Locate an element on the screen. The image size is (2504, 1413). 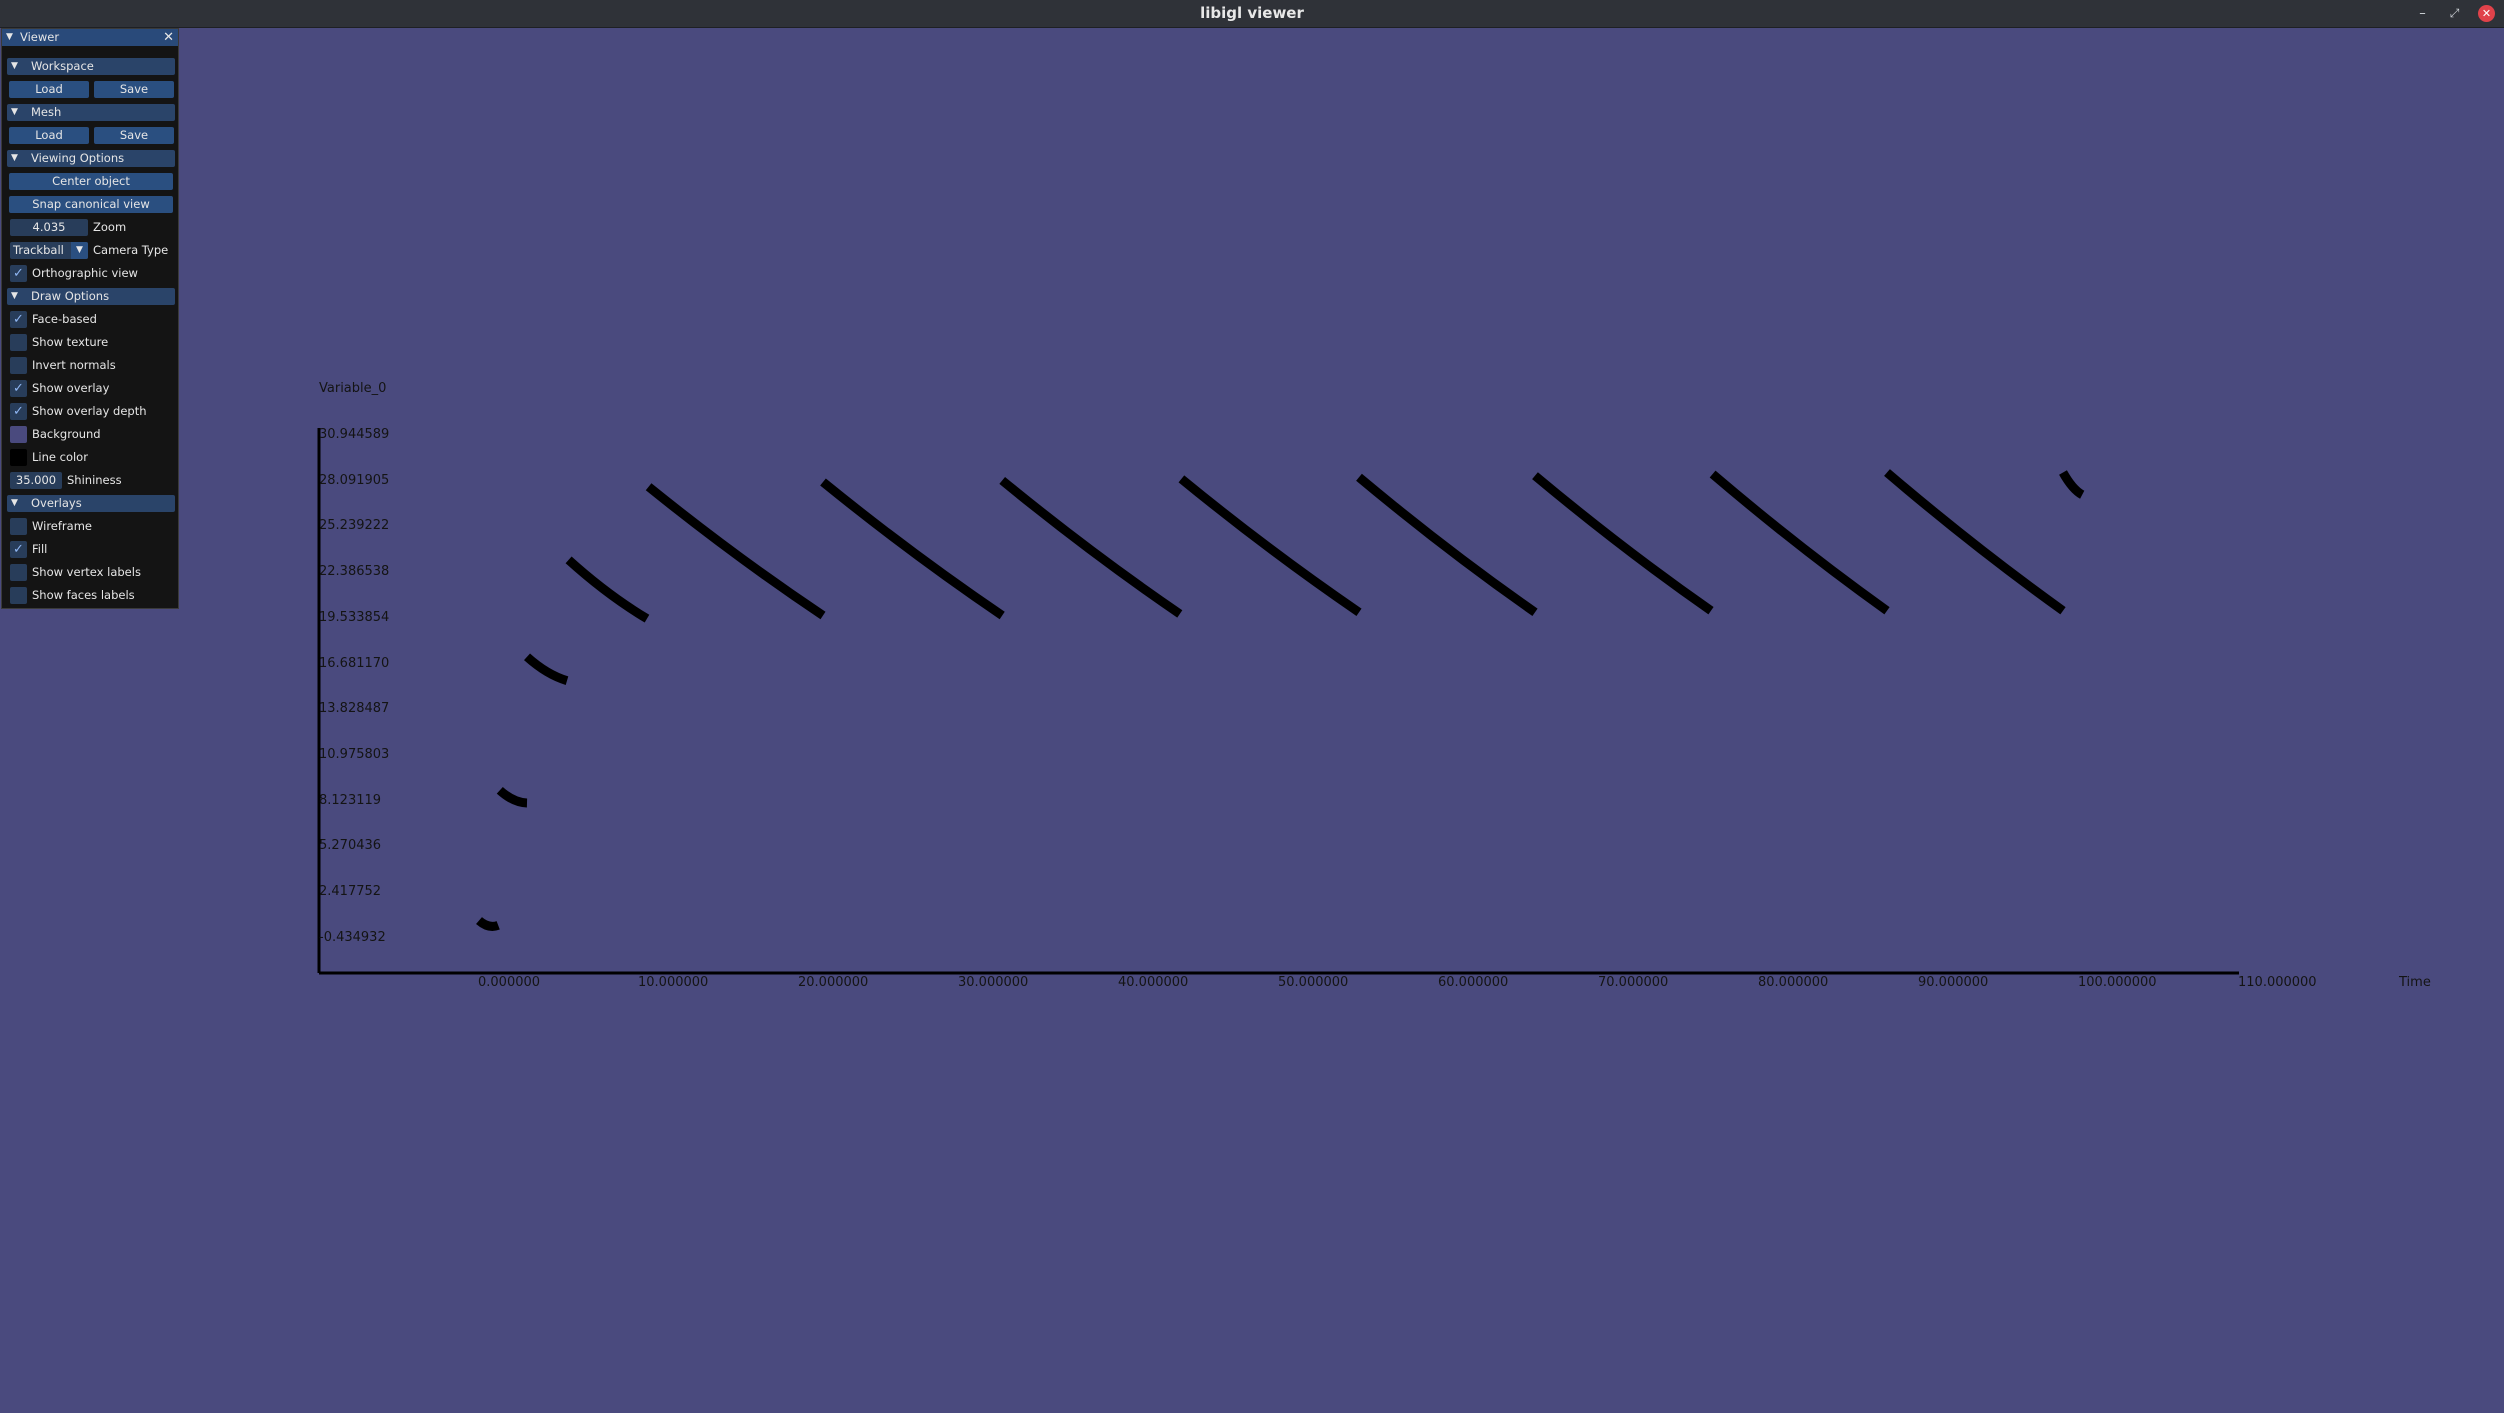
x-tick-label: 40.000000 is located at coordinates (1153, 982).